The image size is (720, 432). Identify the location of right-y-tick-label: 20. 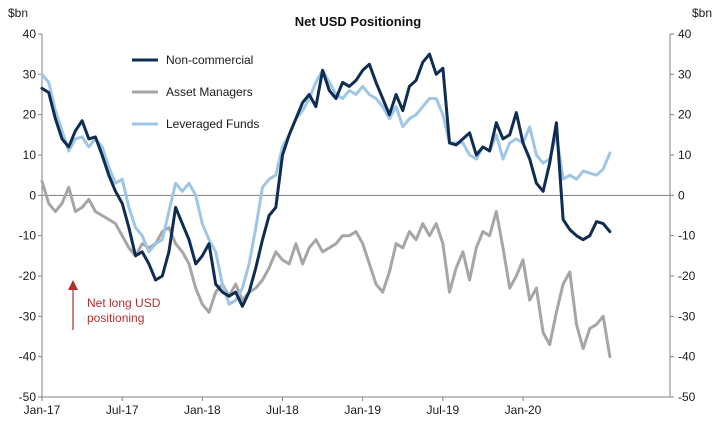
(685, 115).